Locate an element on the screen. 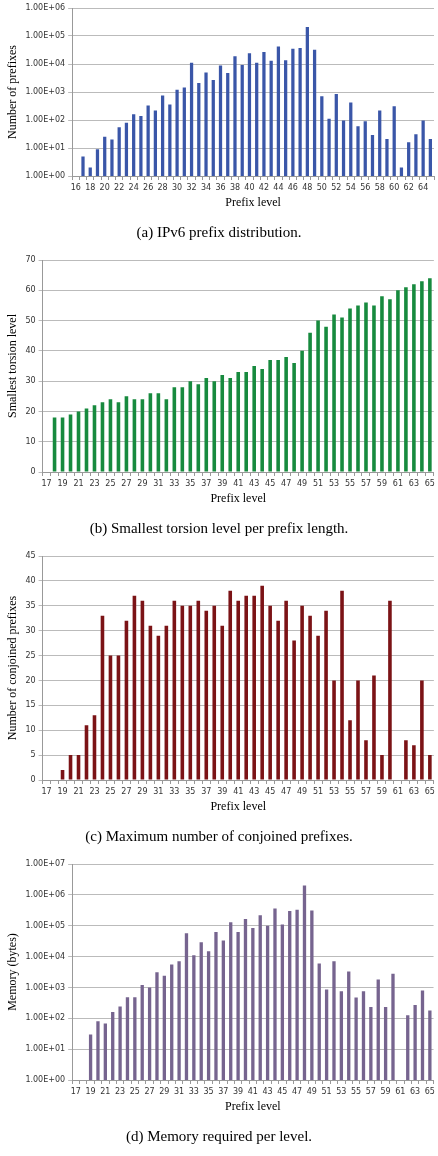  x-tick-label: 26 is located at coordinates (148, 187).